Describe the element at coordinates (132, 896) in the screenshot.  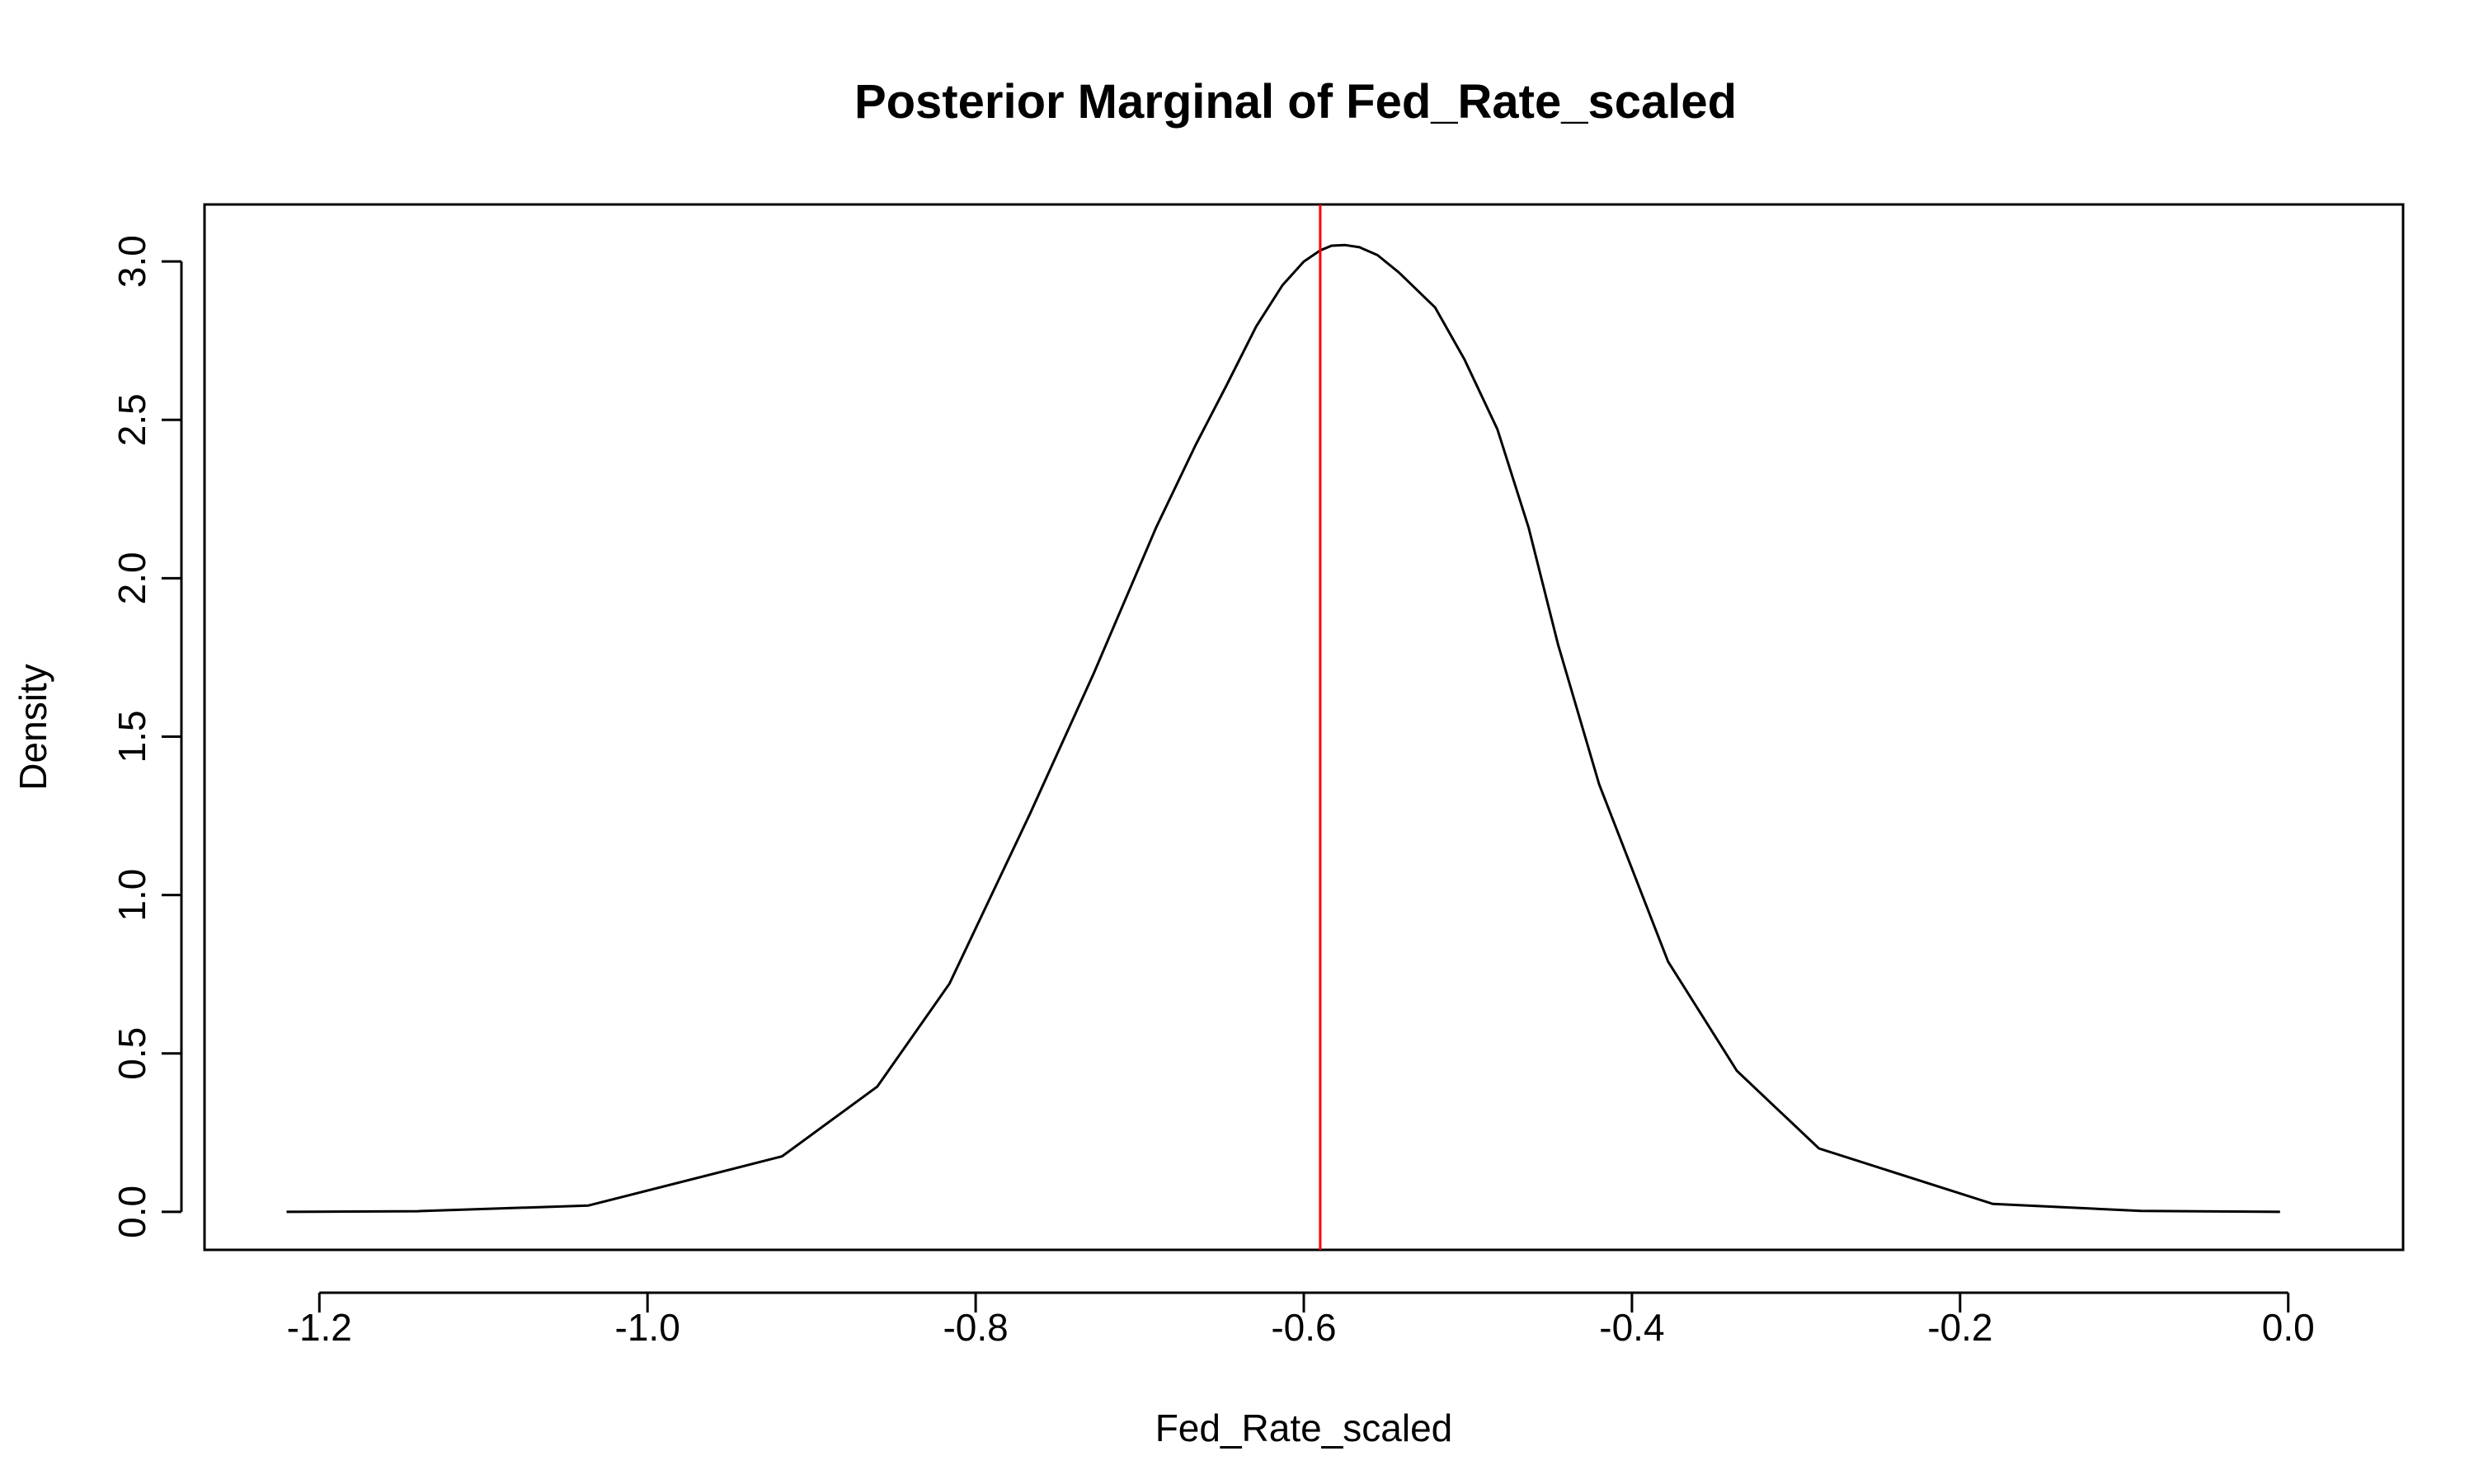
I see `y-tick-label: 1.0` at that location.